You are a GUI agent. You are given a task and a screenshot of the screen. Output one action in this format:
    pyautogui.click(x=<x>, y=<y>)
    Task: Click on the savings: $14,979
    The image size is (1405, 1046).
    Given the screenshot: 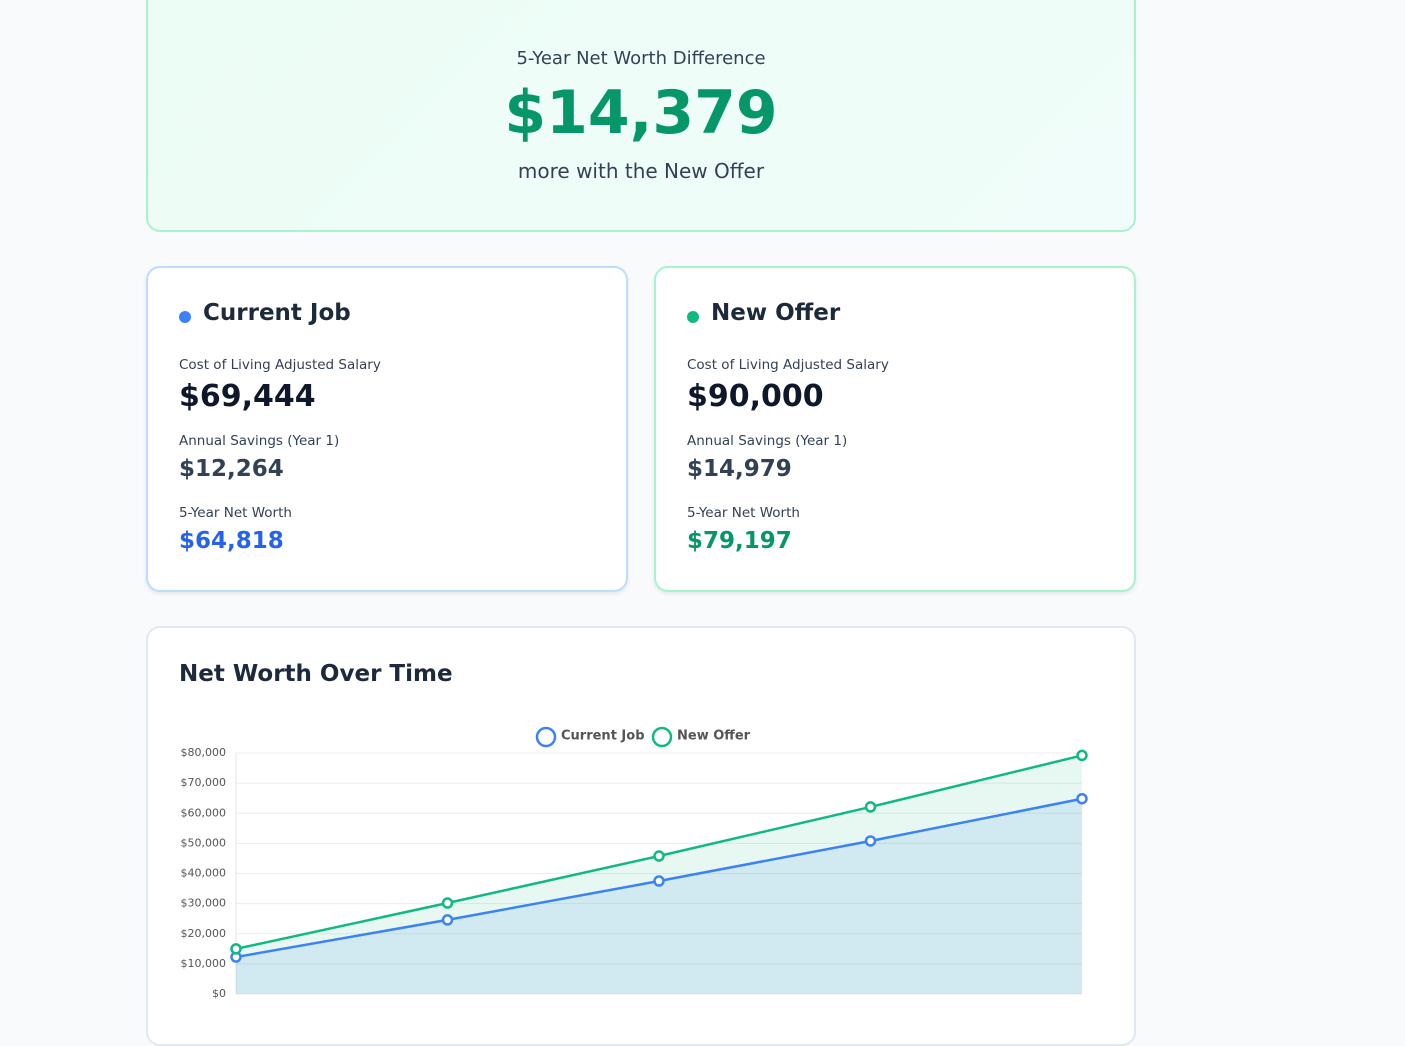 What is the action you would take?
    pyautogui.click(x=739, y=469)
    